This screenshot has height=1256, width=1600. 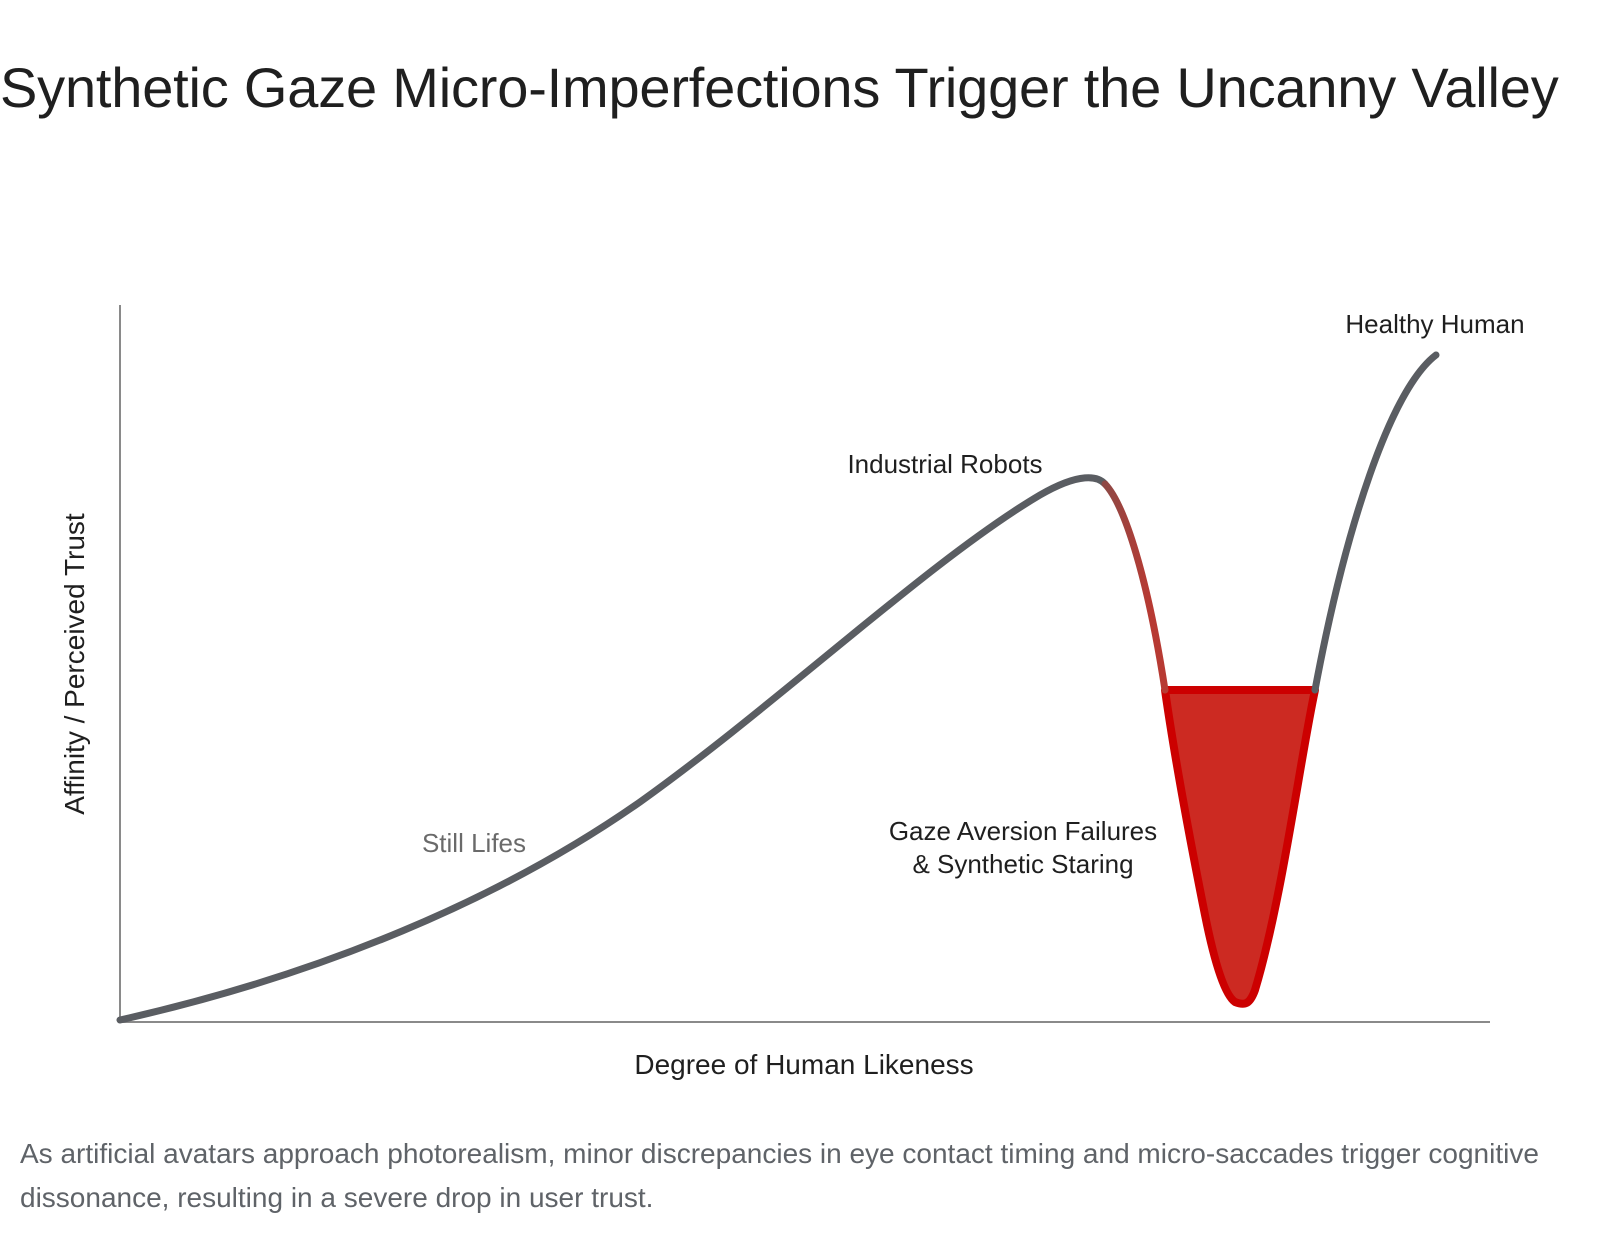 I want to click on x-axis-label: Degree of Human Likeness, so click(x=803, y=1064).